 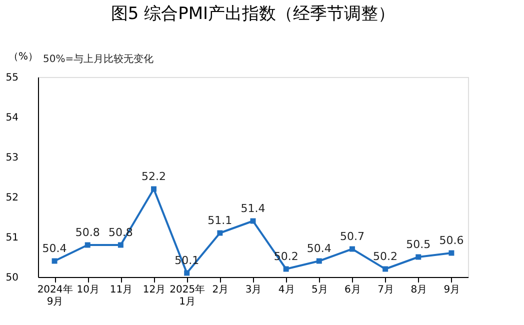 What do you see at coordinates (12, 238) in the screenshot?
I see `y-tick-label: 51` at bounding box center [12, 238].